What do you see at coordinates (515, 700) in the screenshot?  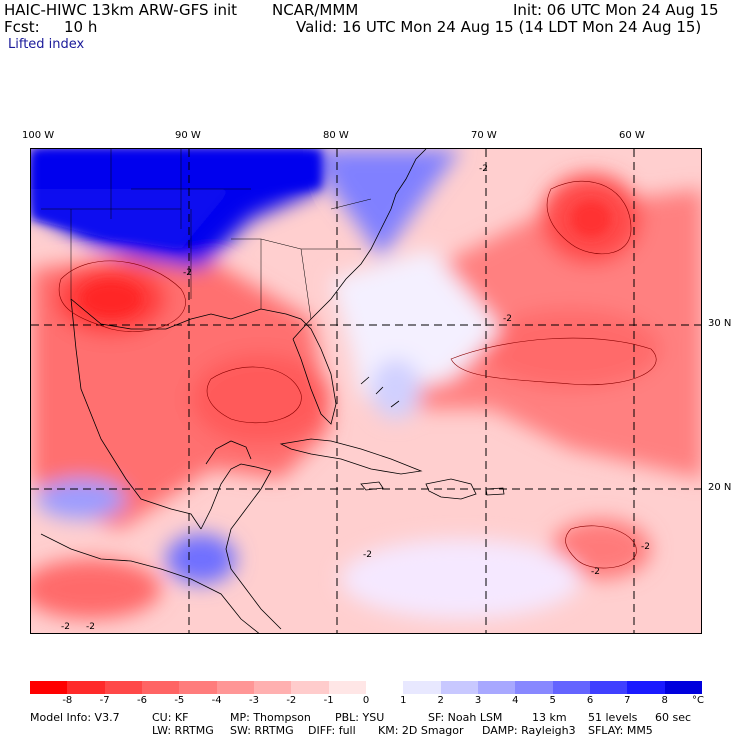 I see `colorbar-tick-label: 4` at bounding box center [515, 700].